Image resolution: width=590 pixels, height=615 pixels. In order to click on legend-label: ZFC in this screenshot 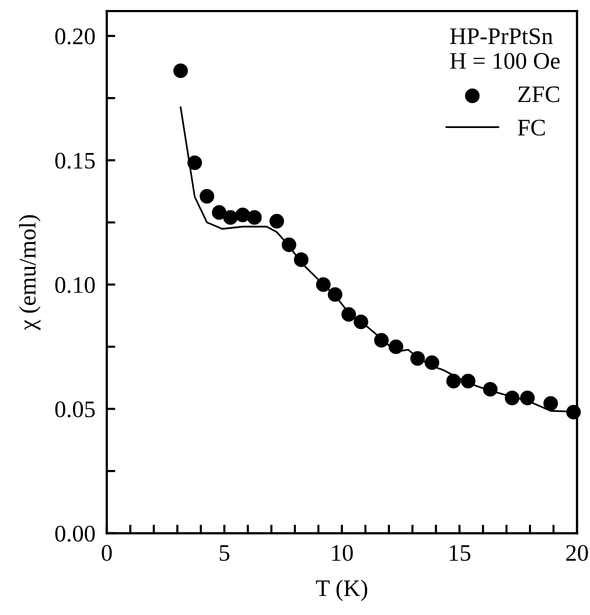, I will do `click(539, 94)`.